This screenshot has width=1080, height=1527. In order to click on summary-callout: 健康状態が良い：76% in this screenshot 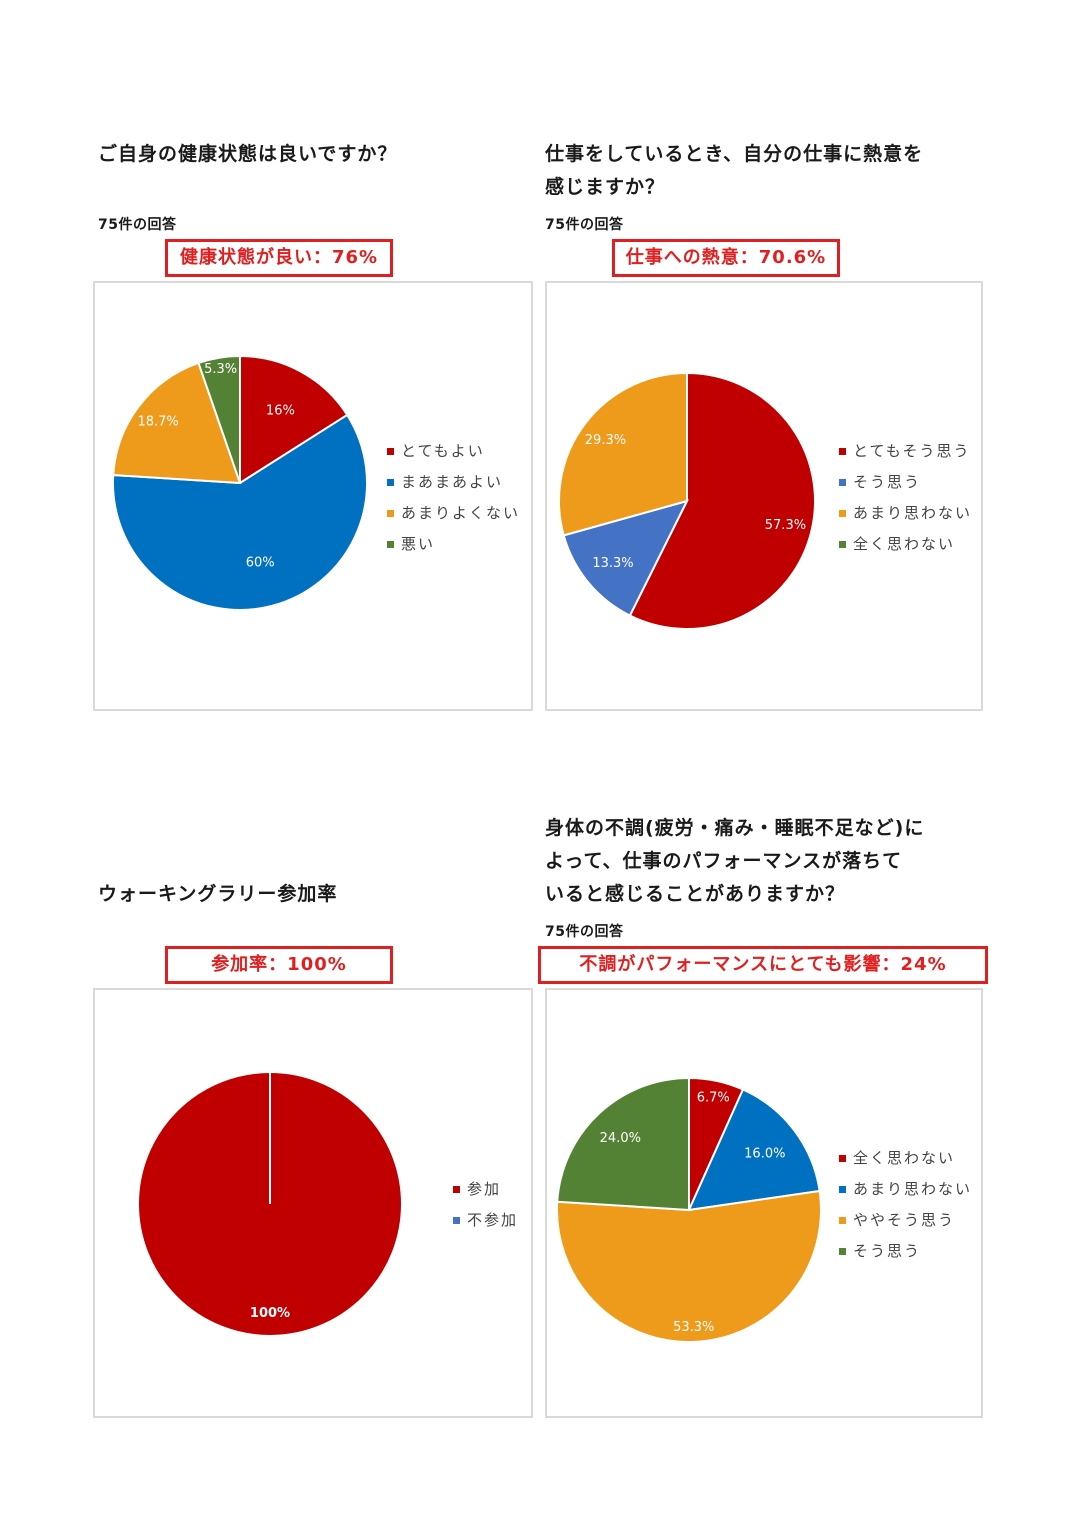, I will do `click(279, 258)`.